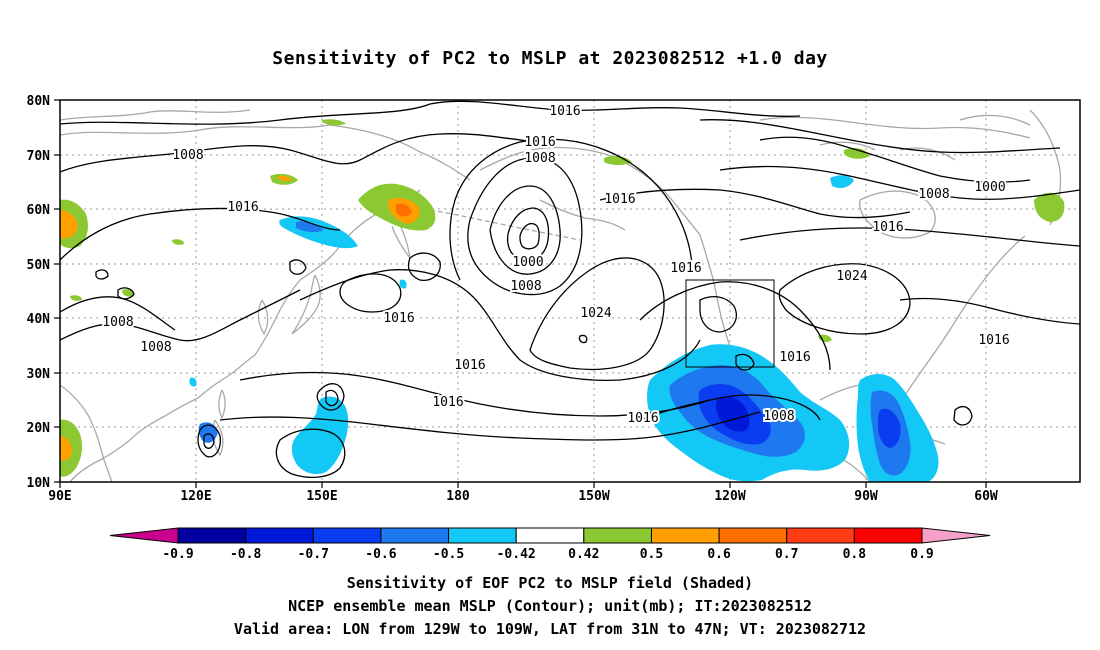  Describe the element at coordinates (866, 496) in the screenshot. I see `lon-label: 90W` at that location.